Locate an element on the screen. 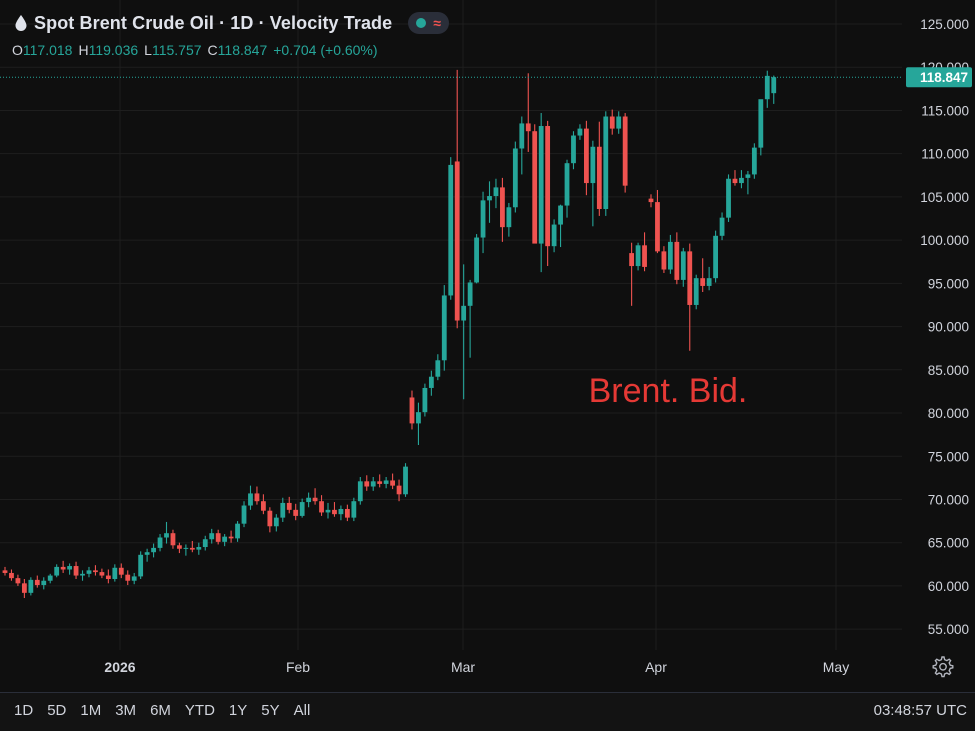 The width and height of the screenshot is (975, 731). timeframe-5y: 5Y is located at coordinates (270, 710).